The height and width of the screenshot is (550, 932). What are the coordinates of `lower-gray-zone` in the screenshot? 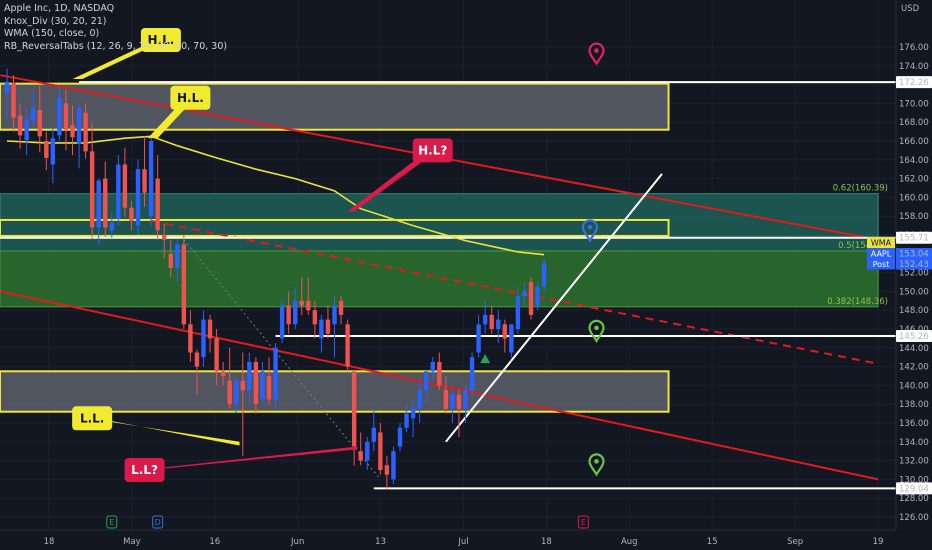 It's located at (335, 391).